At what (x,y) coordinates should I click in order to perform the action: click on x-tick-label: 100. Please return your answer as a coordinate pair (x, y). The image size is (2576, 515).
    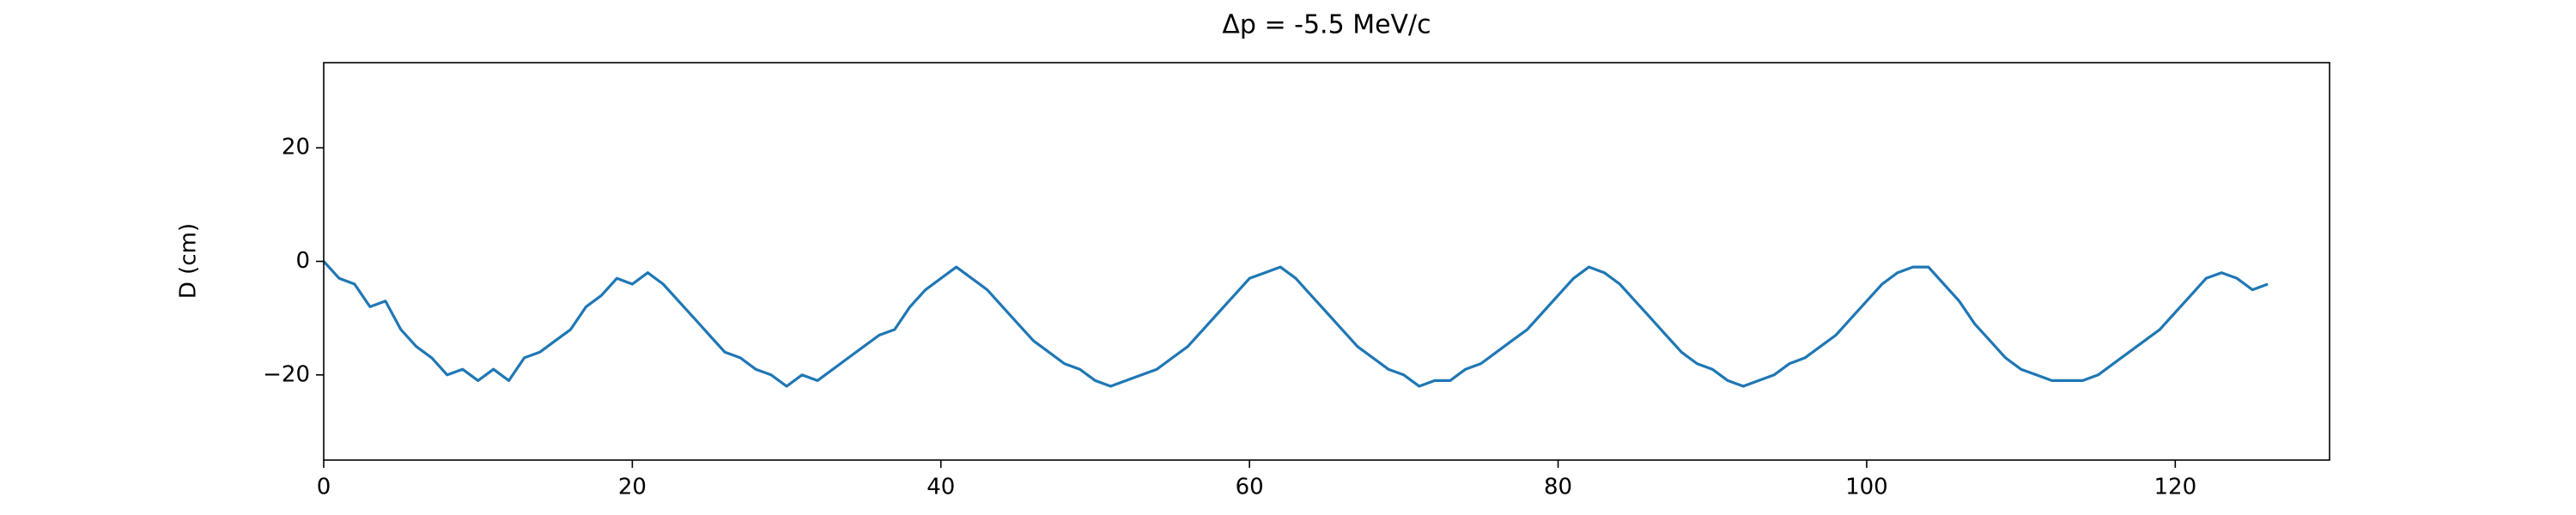
    Looking at the image, I should click on (1866, 487).